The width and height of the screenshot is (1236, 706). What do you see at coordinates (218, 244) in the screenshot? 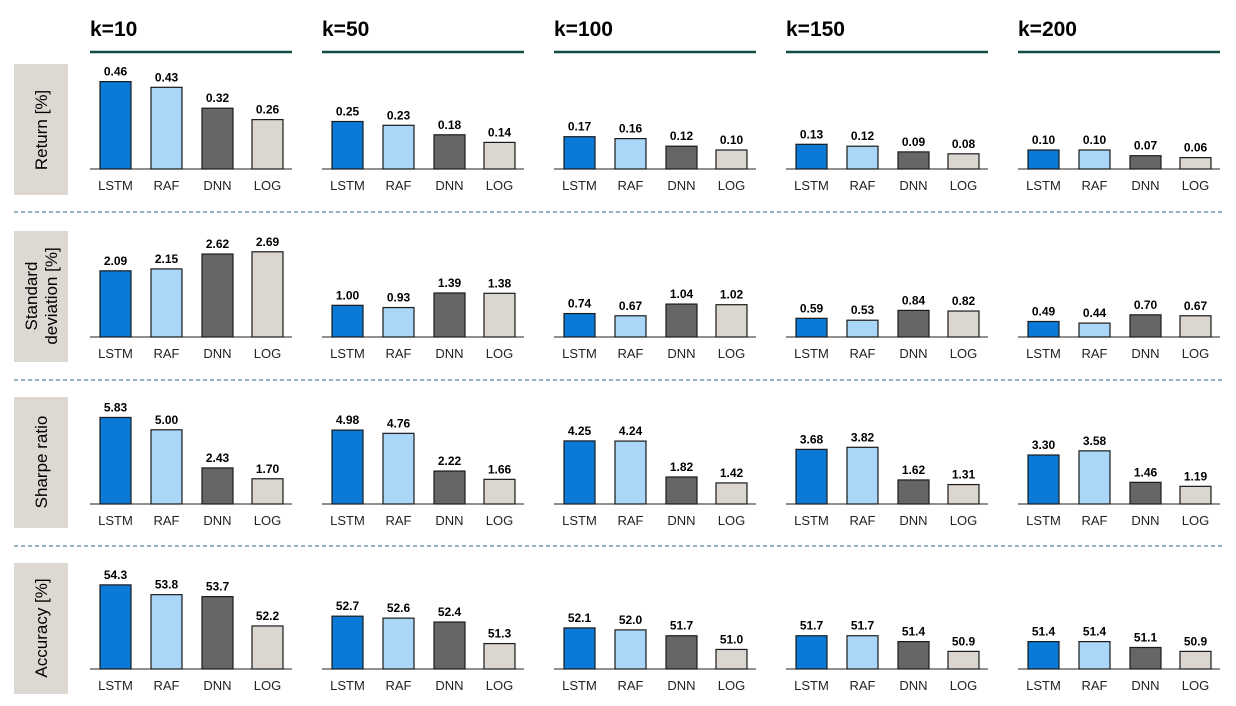
I see `data-label: 2.62` at bounding box center [218, 244].